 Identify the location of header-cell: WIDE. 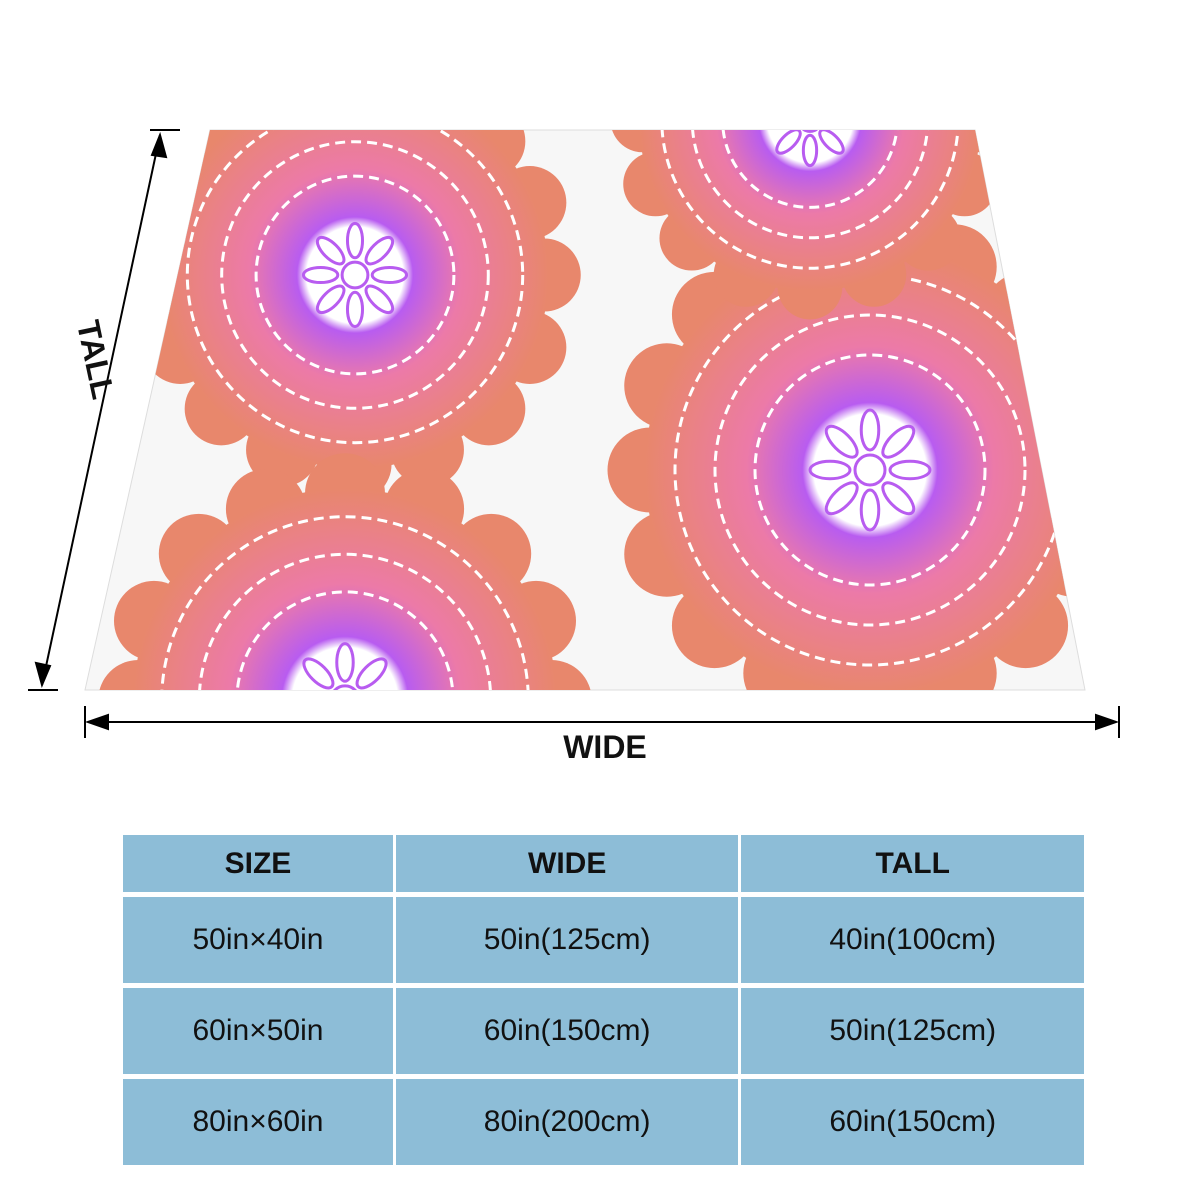
(567, 863).